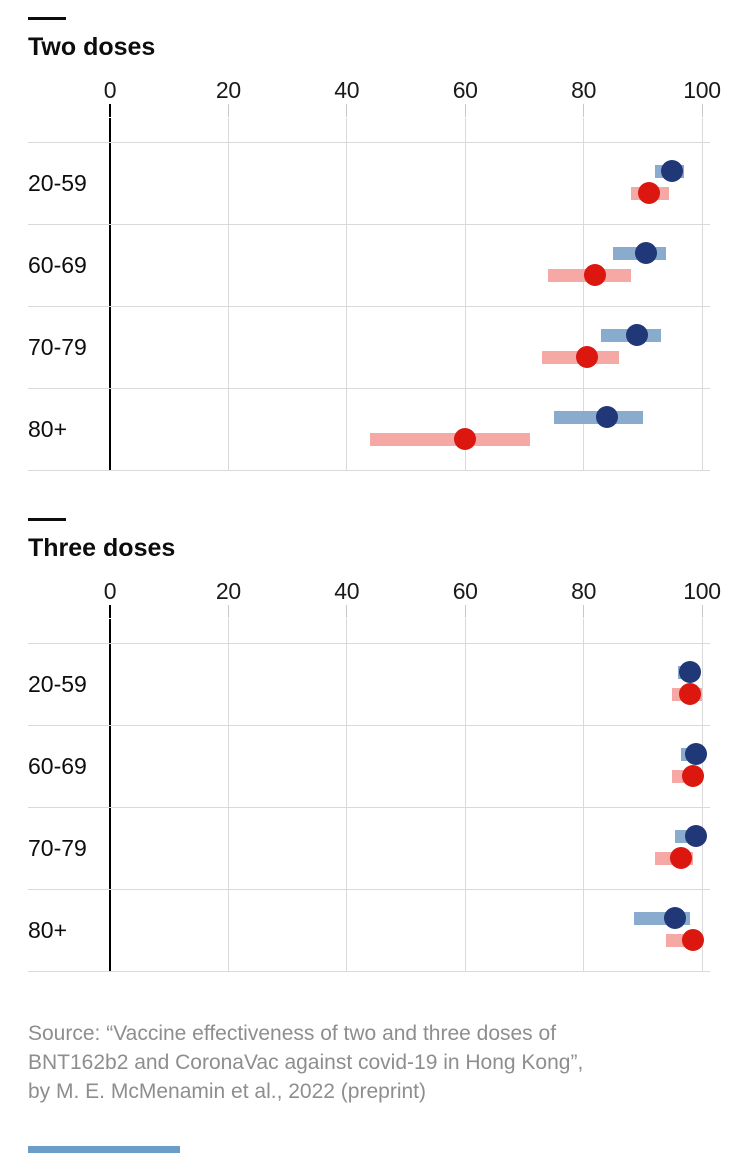  Describe the element at coordinates (450, 439) in the screenshot. I see `coronavac-ci-bar` at that location.